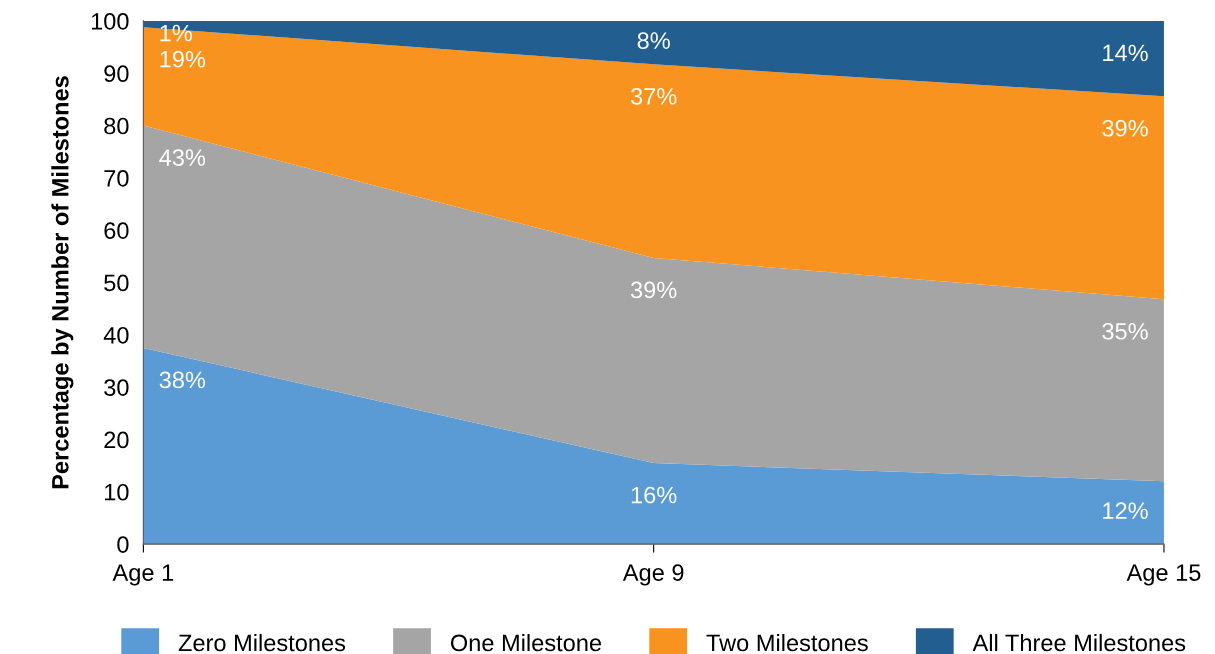 The image size is (1215, 654). I want to click on y-tick-label: 30, so click(116, 387).